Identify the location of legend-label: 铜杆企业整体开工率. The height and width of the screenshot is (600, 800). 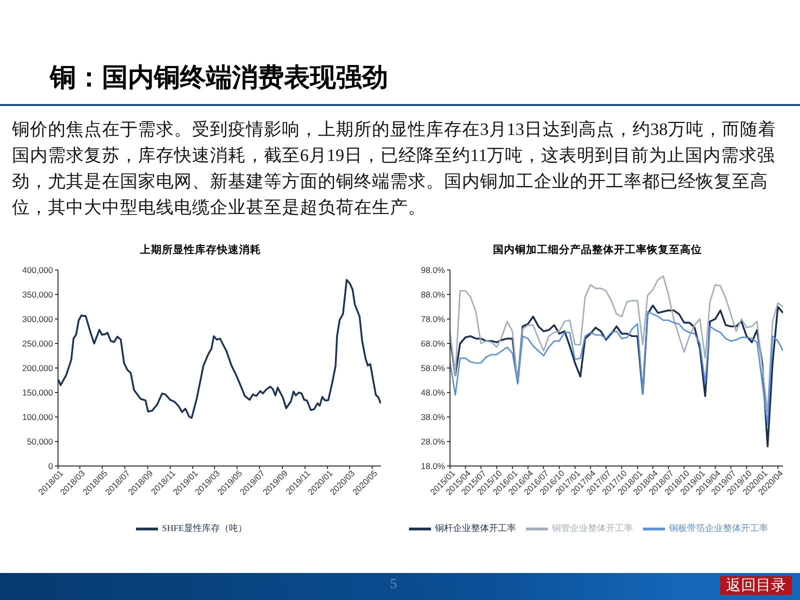
(475, 528).